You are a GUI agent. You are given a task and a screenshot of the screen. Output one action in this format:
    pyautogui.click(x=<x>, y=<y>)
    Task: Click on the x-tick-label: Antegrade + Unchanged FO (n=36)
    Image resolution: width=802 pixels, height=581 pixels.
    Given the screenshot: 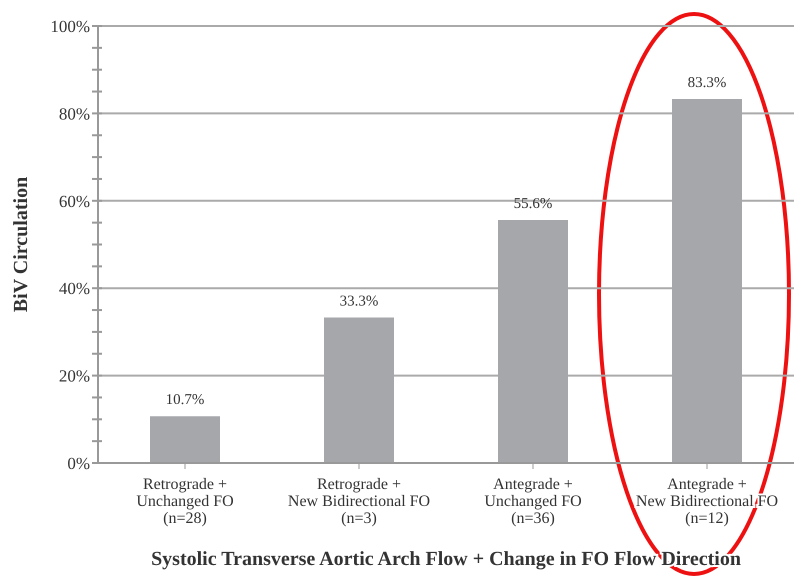 What is the action you would take?
    pyautogui.click(x=533, y=501)
    